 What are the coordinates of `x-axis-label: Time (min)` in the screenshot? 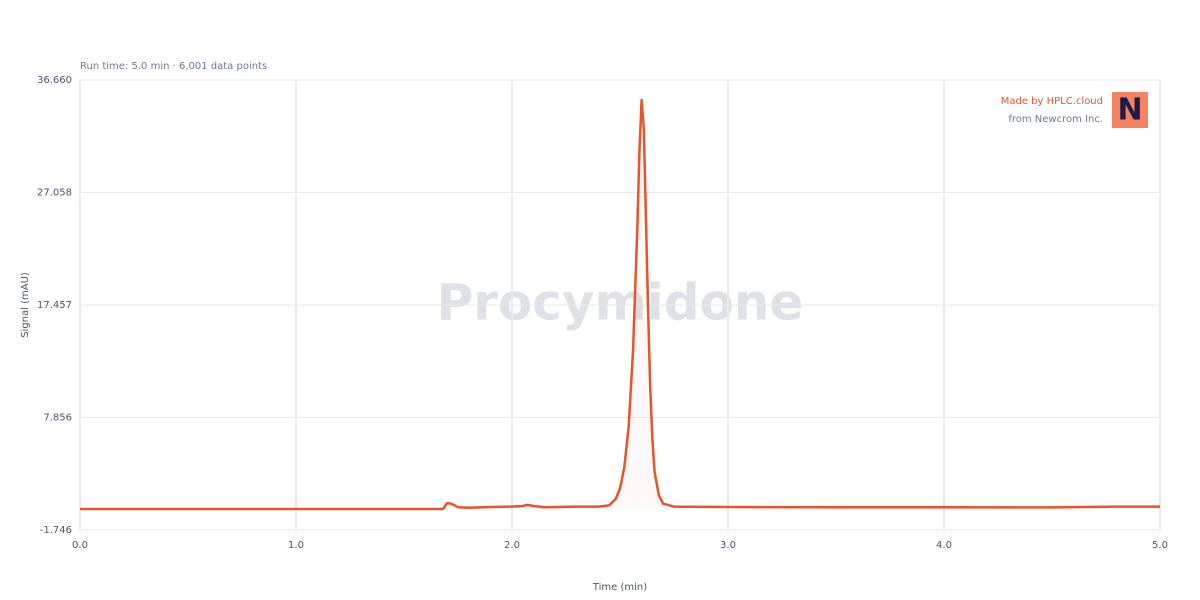 It's located at (619, 587).